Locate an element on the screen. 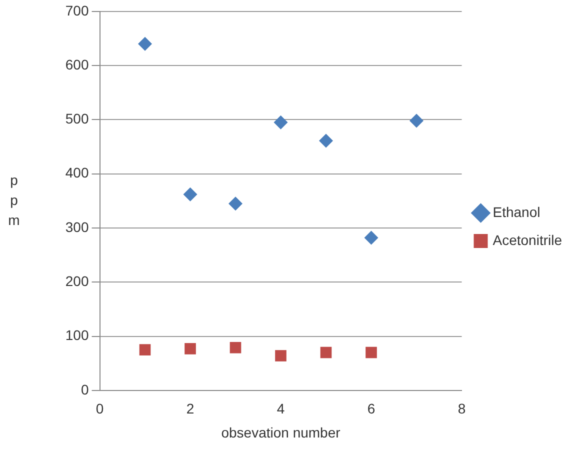 This screenshot has width=582, height=450. legend-label: Acetonitrile is located at coordinates (527, 240).